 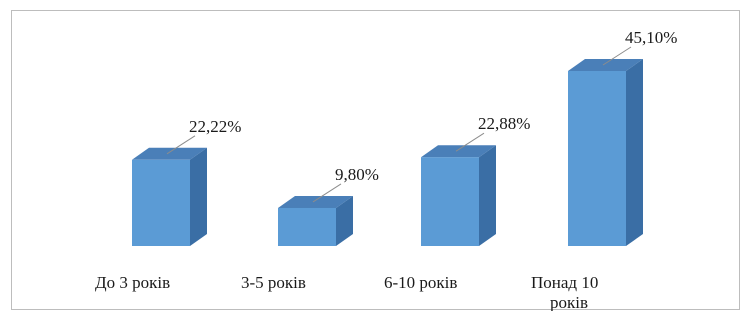 I want to click on category-label-0: До 3 років, so click(x=132, y=282).